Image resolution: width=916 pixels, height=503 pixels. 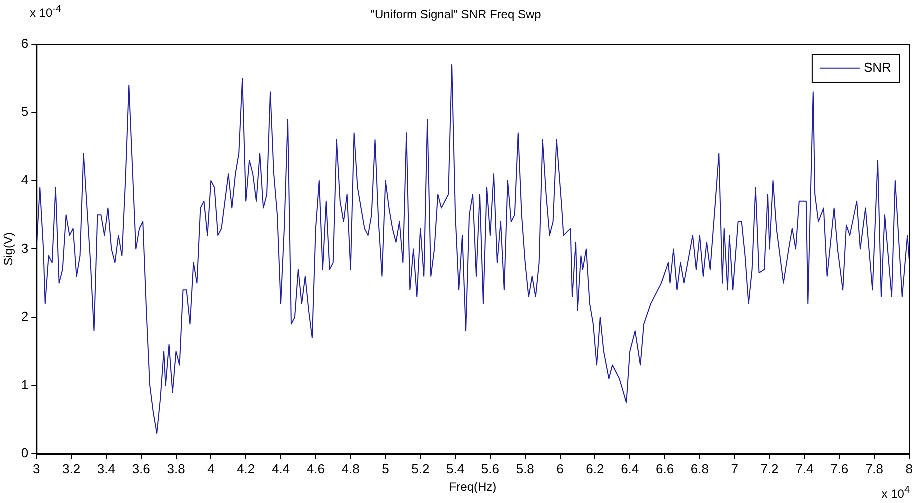 What do you see at coordinates (25, 316) in the screenshot?
I see `y-tick-label: 2` at bounding box center [25, 316].